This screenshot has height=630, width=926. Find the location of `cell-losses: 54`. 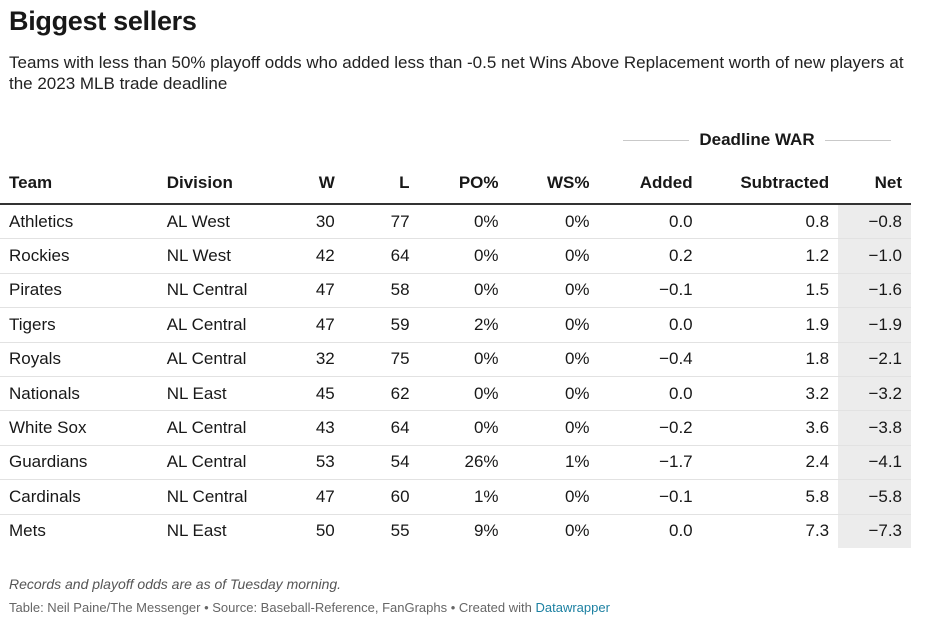

cell-losses: 54 is located at coordinates (381, 463).